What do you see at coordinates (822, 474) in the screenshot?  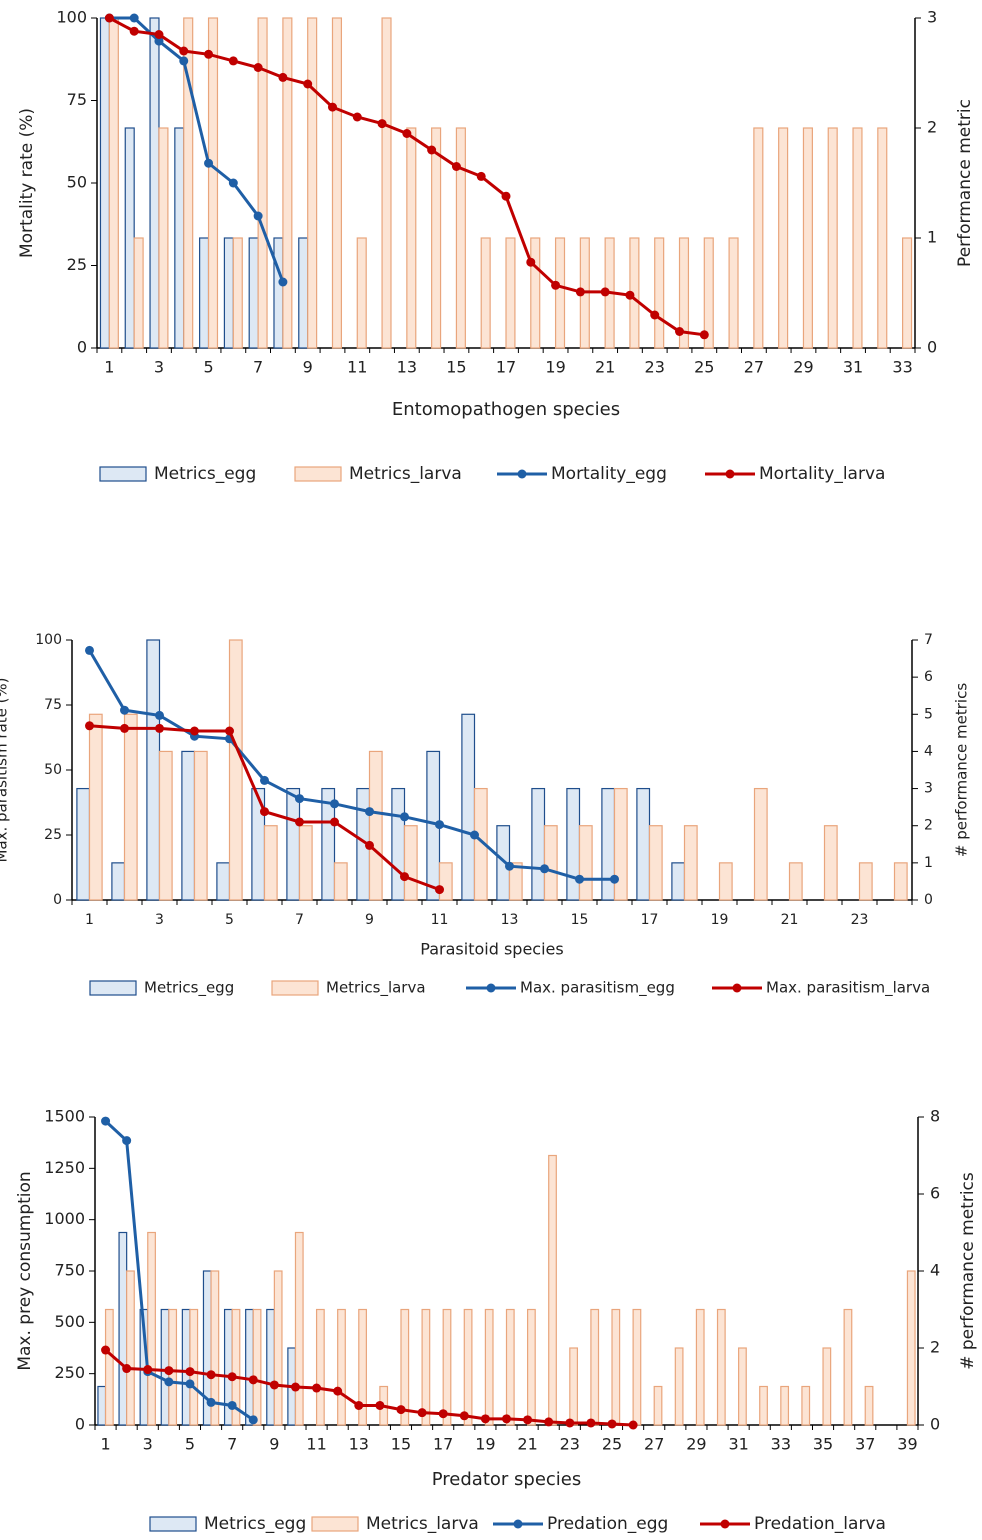 I see `legend-label: Mortality_larva` at bounding box center [822, 474].